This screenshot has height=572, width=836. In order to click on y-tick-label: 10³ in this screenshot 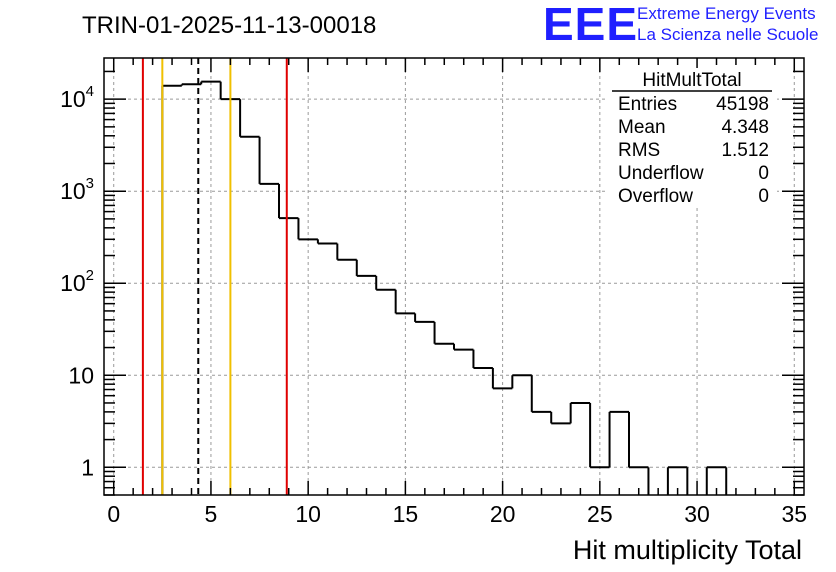, I will do `click(77, 189)`.